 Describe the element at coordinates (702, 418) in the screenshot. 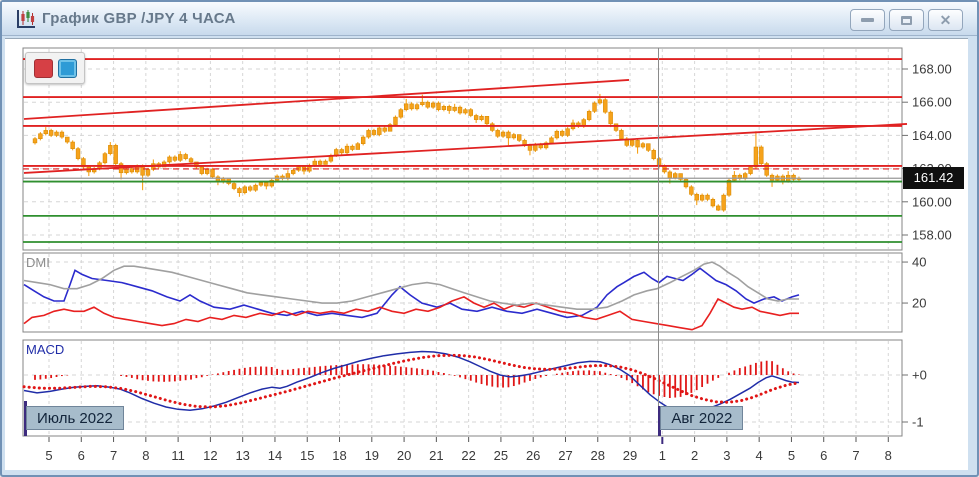

I see `month-label-august: Авг 2022` at that location.